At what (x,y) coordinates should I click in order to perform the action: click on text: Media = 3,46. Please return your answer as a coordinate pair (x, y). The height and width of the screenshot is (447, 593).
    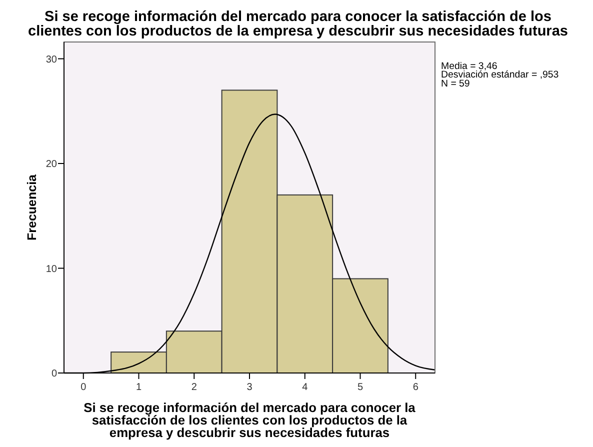
    Looking at the image, I should click on (469, 66).